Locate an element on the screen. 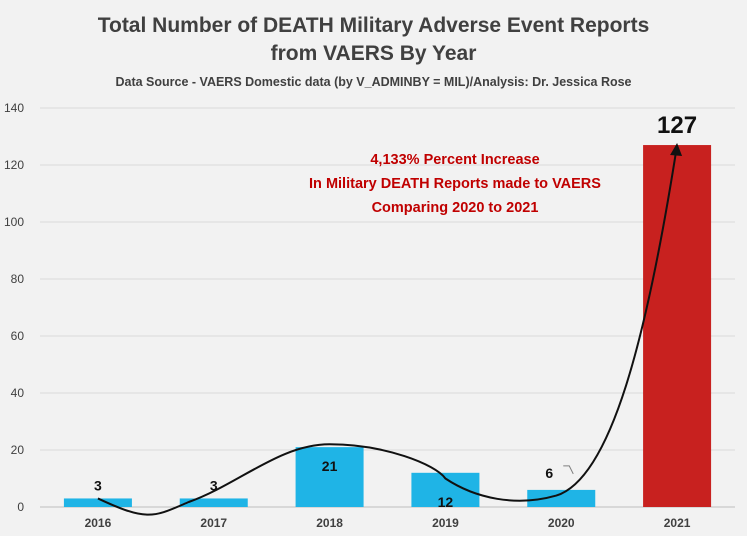 The height and width of the screenshot is (536, 747). y-tick-label-80: 80 is located at coordinates (18, 279).